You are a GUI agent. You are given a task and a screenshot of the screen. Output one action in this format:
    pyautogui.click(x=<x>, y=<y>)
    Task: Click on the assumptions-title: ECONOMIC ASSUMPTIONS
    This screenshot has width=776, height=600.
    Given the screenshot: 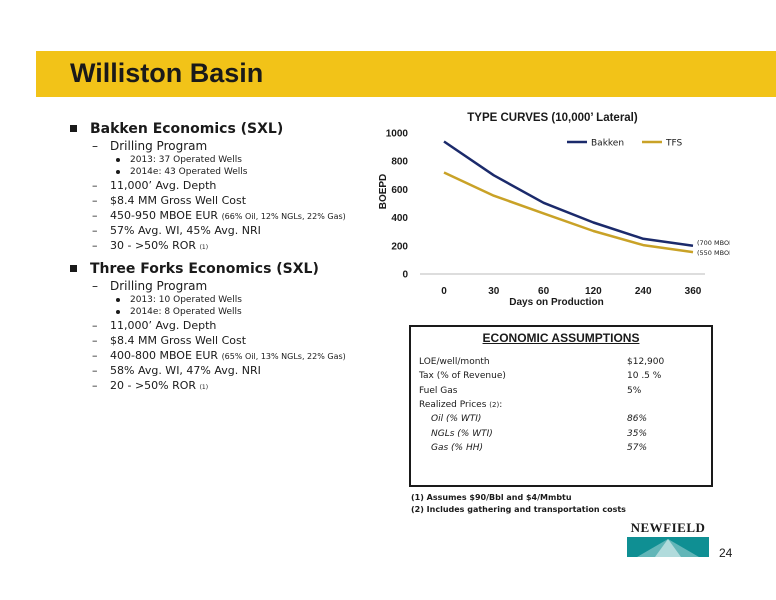 What is the action you would take?
    pyautogui.click(x=561, y=338)
    